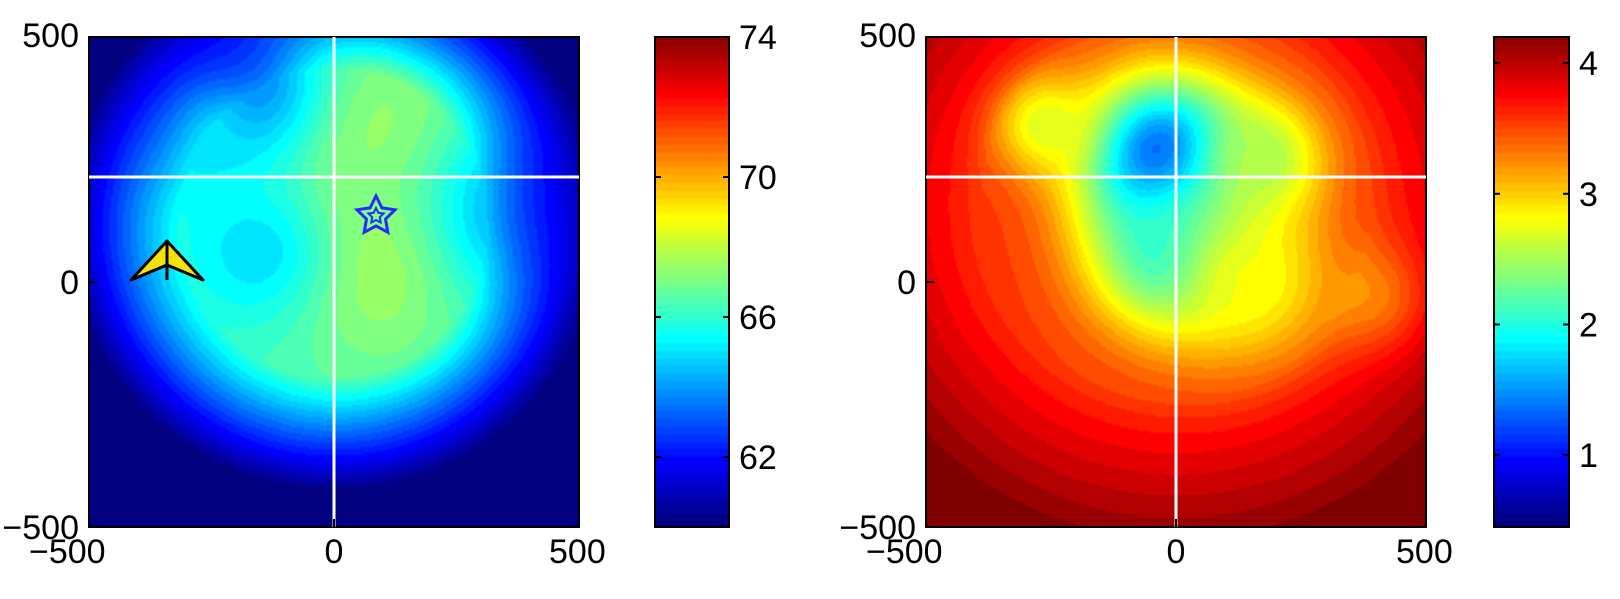 The height and width of the screenshot is (599, 1620). I want to click on chart-1-y-tick-label: −500, so click(40, 528).